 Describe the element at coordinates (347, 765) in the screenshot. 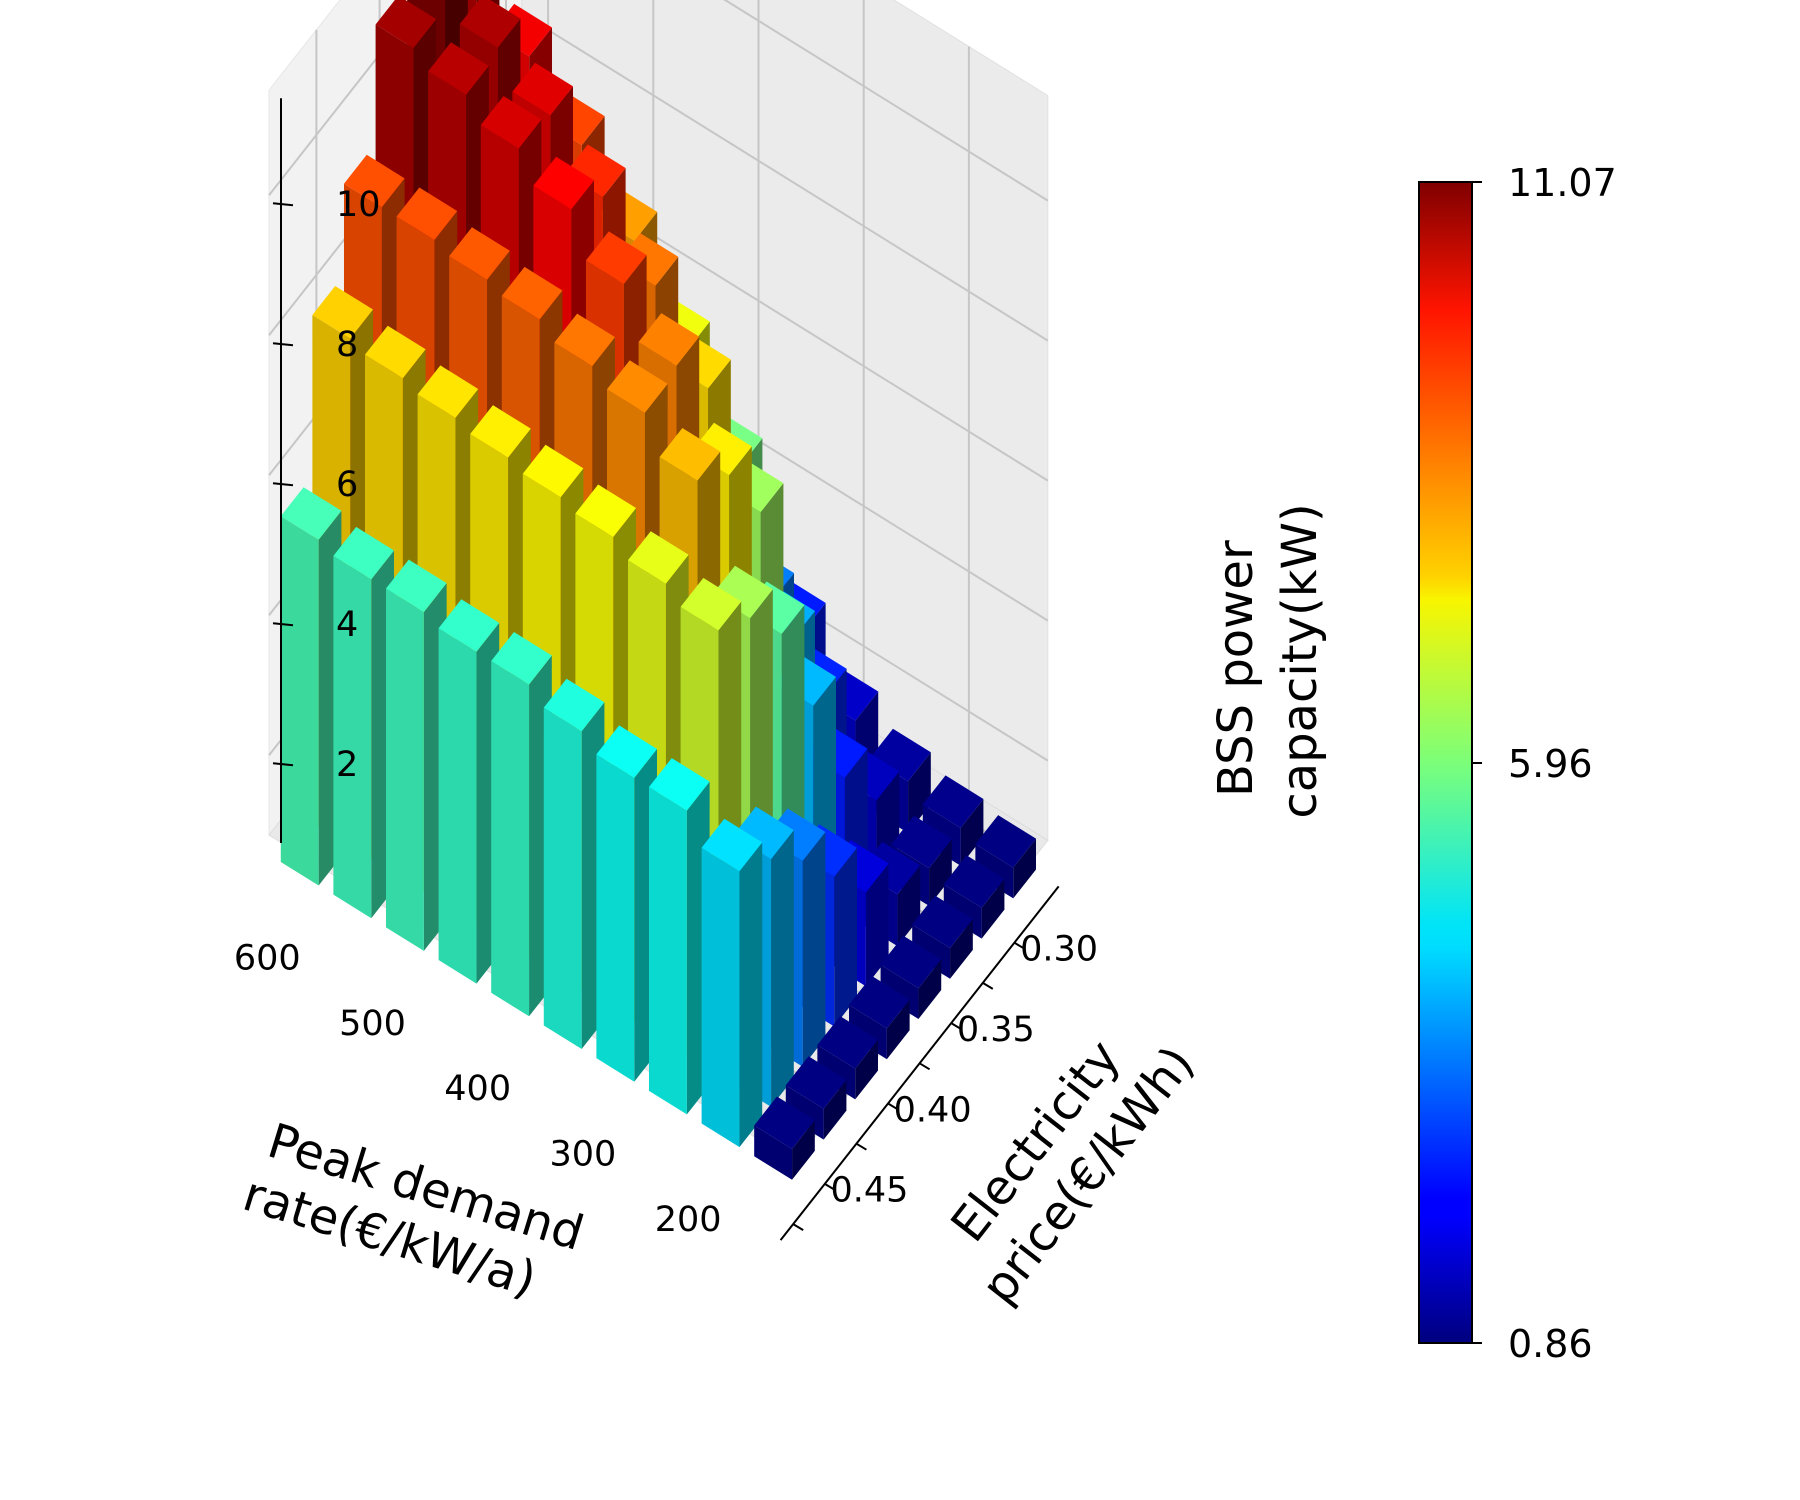

I see `z-tick-label: 2` at that location.